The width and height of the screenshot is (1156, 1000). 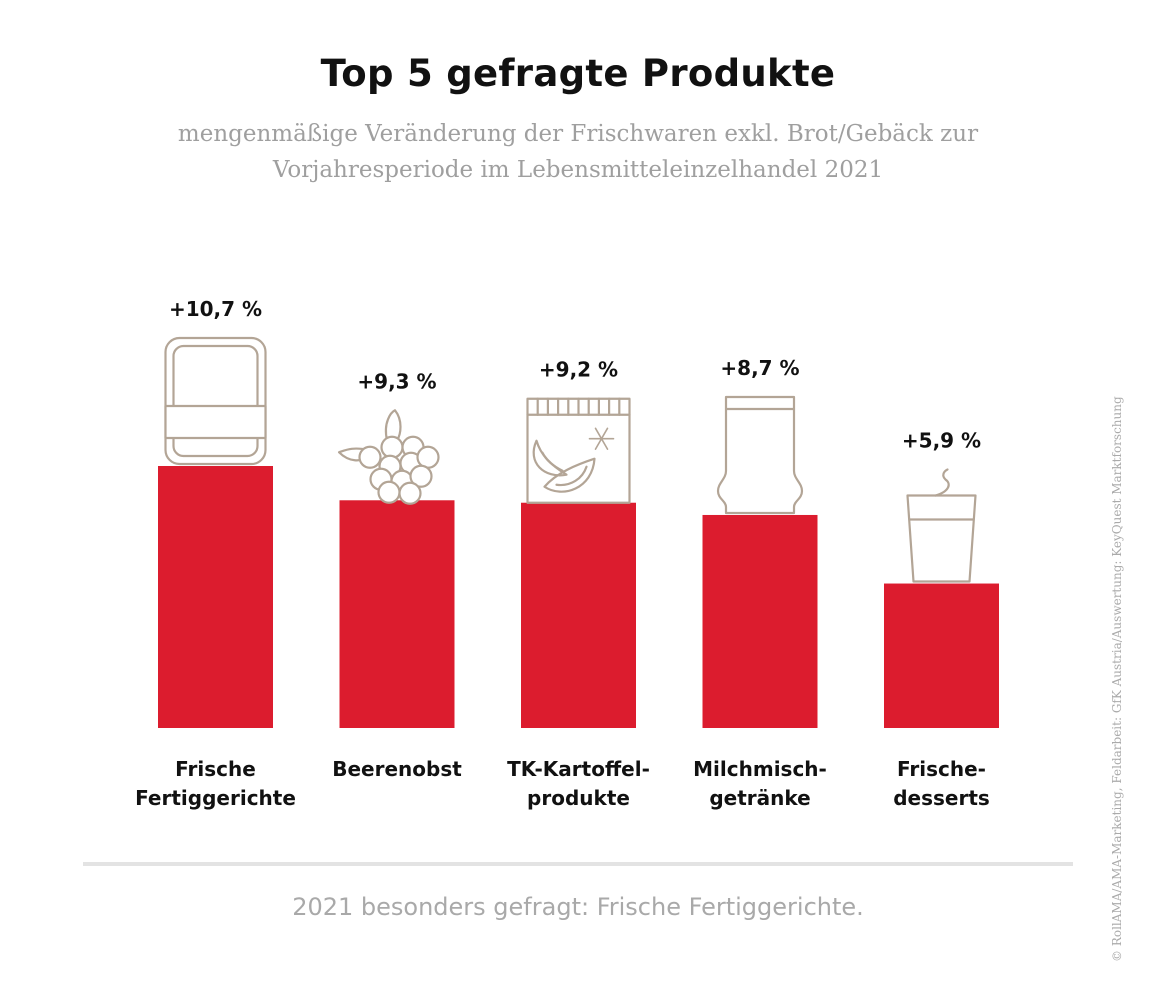 What do you see at coordinates (215, 309) in the screenshot?
I see `value-label: +10,7 %` at bounding box center [215, 309].